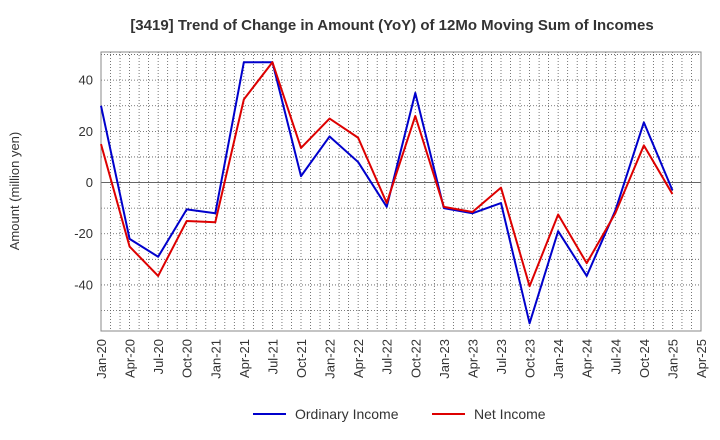 The image size is (720, 440). I want to click on x-tick-label: Oct-23, so click(530, 358).